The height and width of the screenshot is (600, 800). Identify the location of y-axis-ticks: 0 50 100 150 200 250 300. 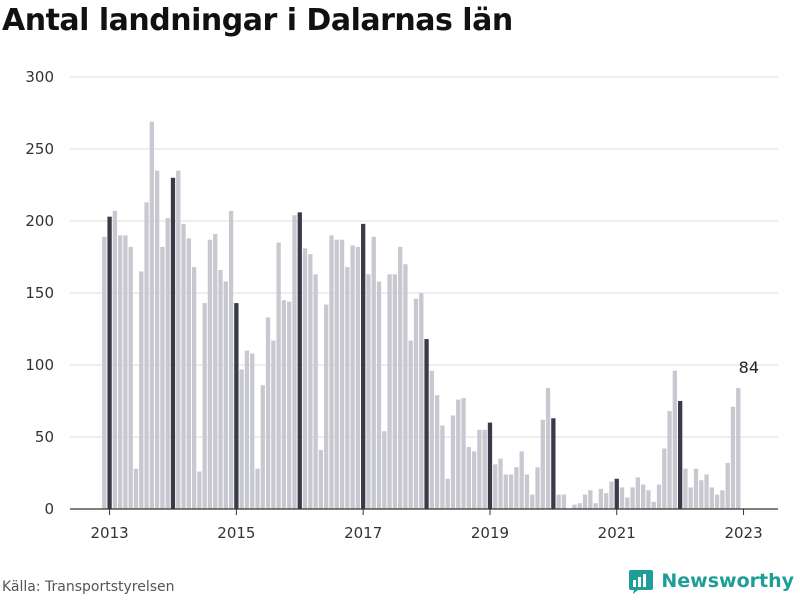
(39, 293).